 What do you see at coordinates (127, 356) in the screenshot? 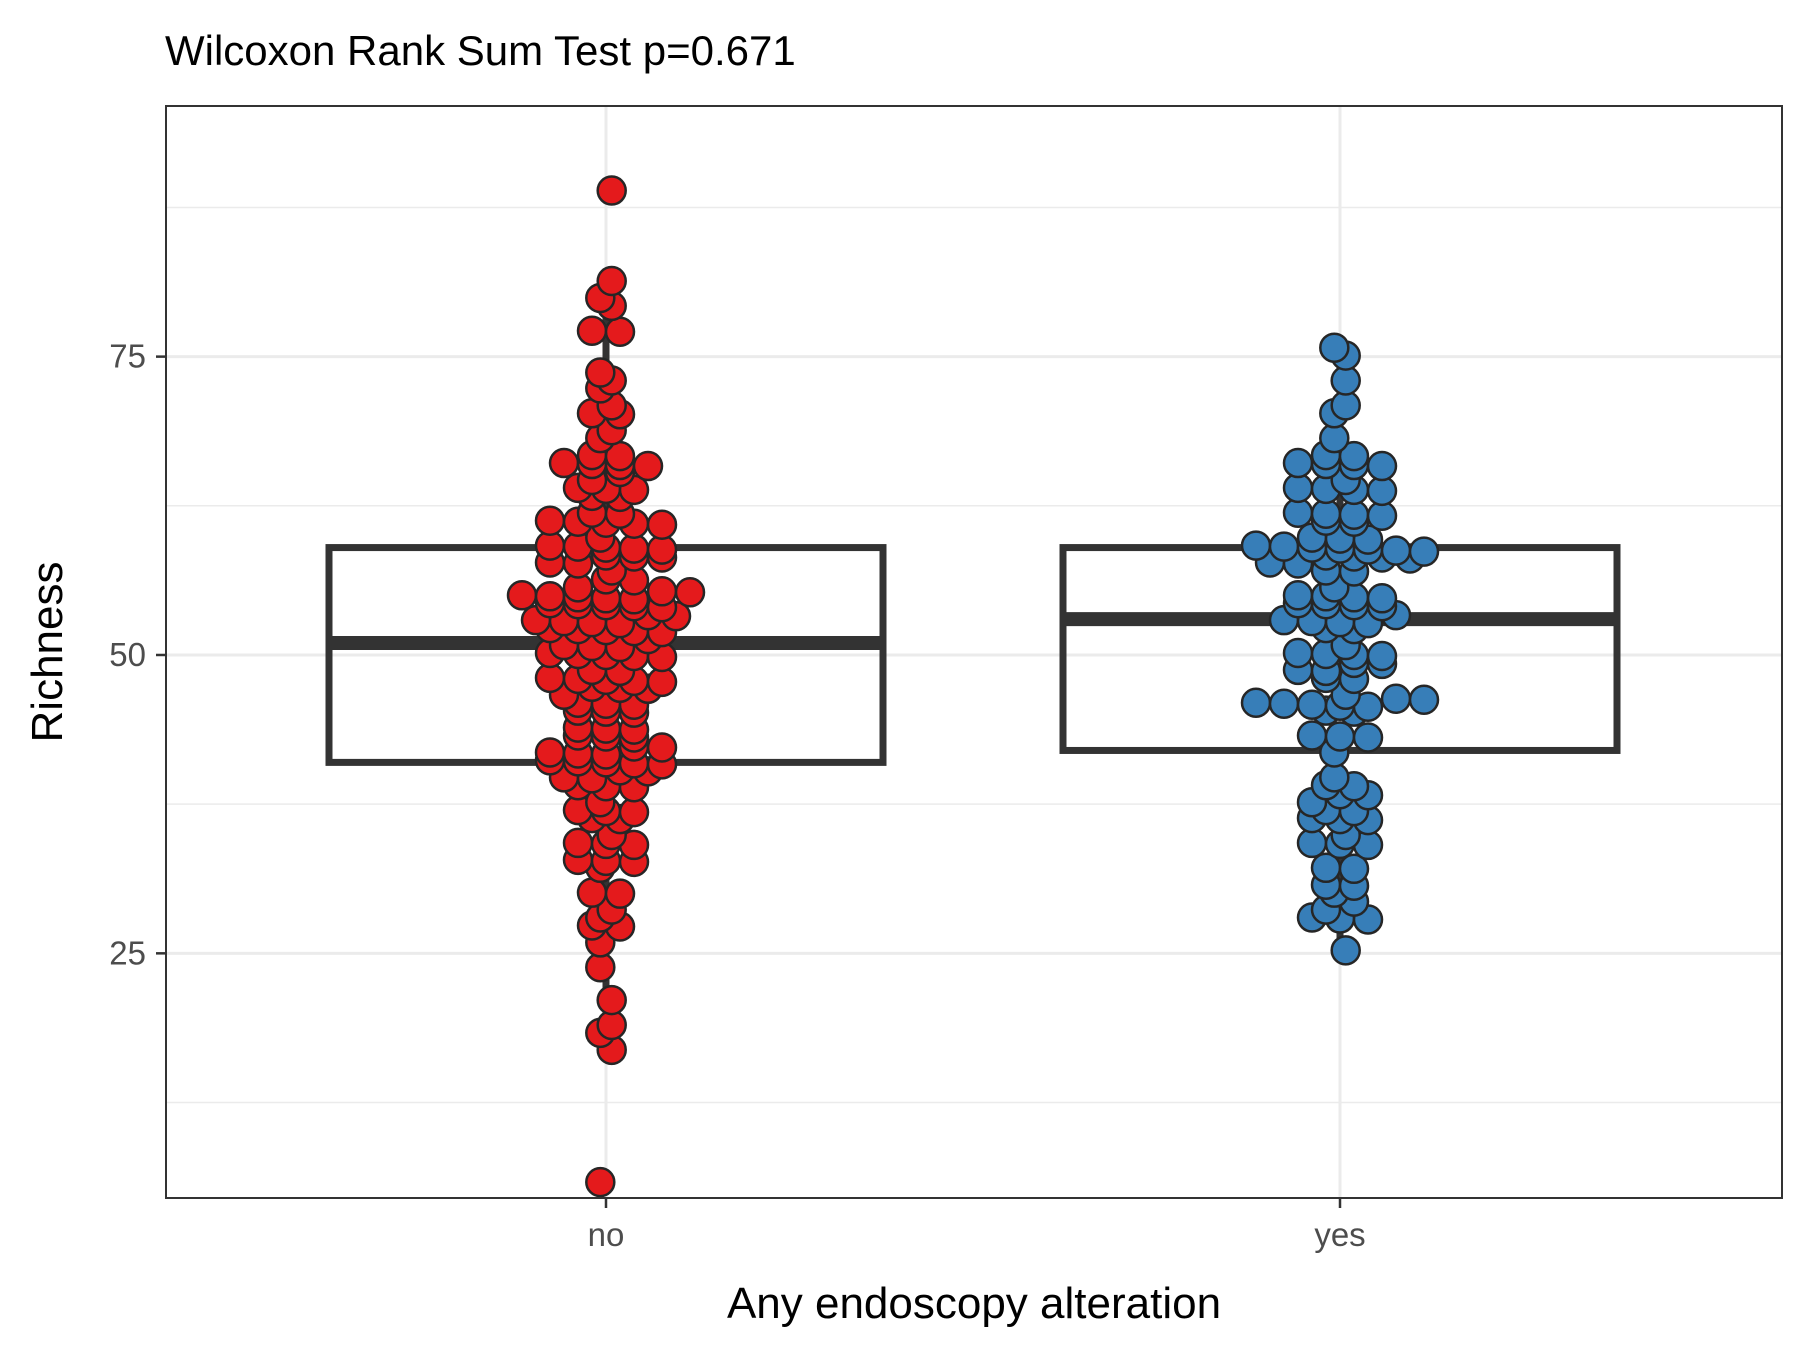
I see `y-tick-label: 75` at bounding box center [127, 356].